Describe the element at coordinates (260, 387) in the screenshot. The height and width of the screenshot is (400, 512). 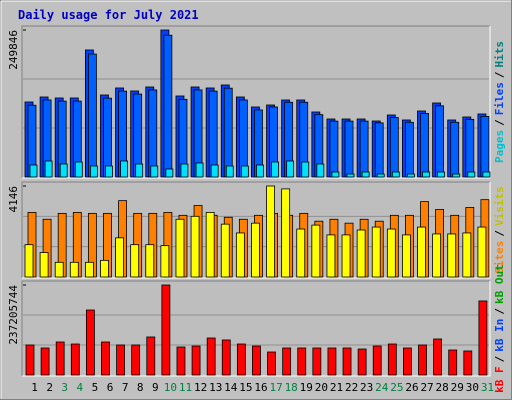
I see `x-tick-label: 16` at that location.